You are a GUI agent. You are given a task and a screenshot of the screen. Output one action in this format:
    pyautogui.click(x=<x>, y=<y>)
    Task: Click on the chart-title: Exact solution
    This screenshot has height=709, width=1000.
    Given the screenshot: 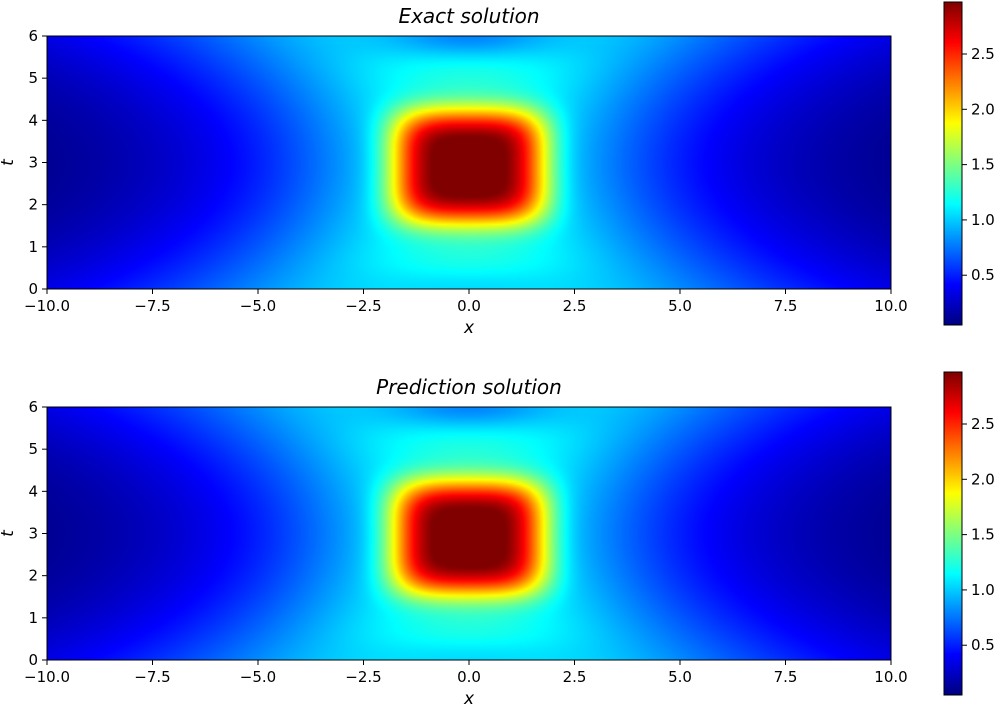 What is the action you would take?
    pyautogui.click(x=468, y=16)
    